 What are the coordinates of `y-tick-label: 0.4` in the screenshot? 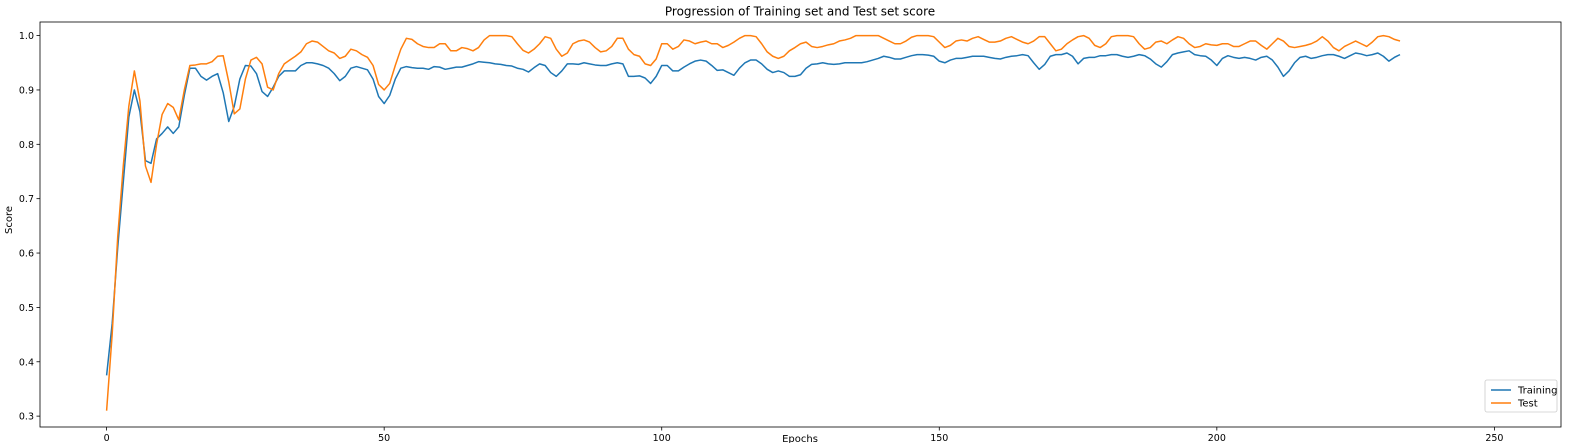 It's located at (26, 362).